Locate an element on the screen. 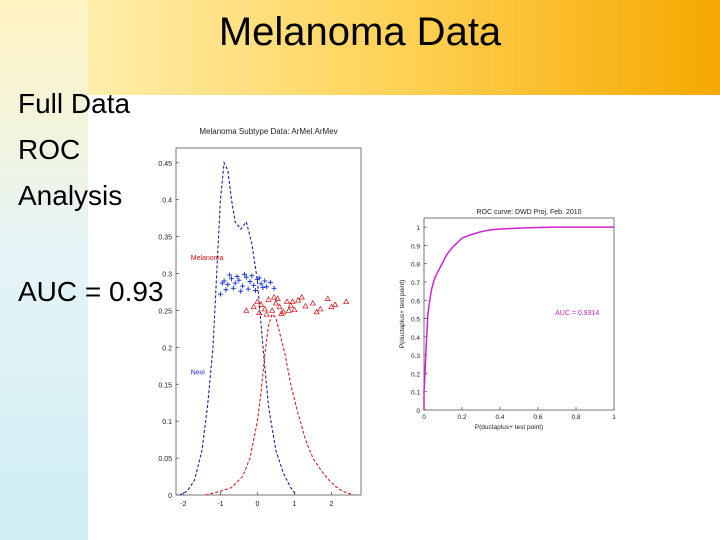 The height and width of the screenshot is (540, 720). x-tick-label: 0.8 is located at coordinates (575, 417).